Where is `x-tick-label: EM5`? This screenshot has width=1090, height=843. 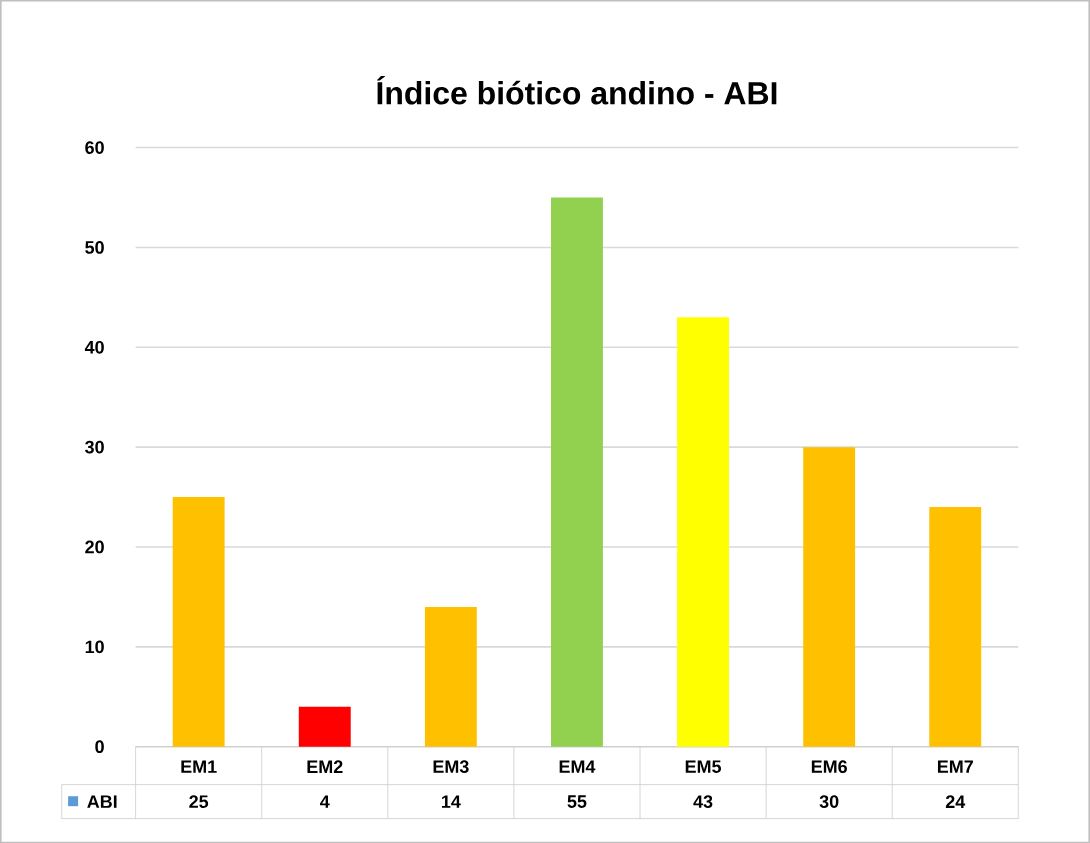
x-tick-label: EM5 is located at coordinates (703, 766).